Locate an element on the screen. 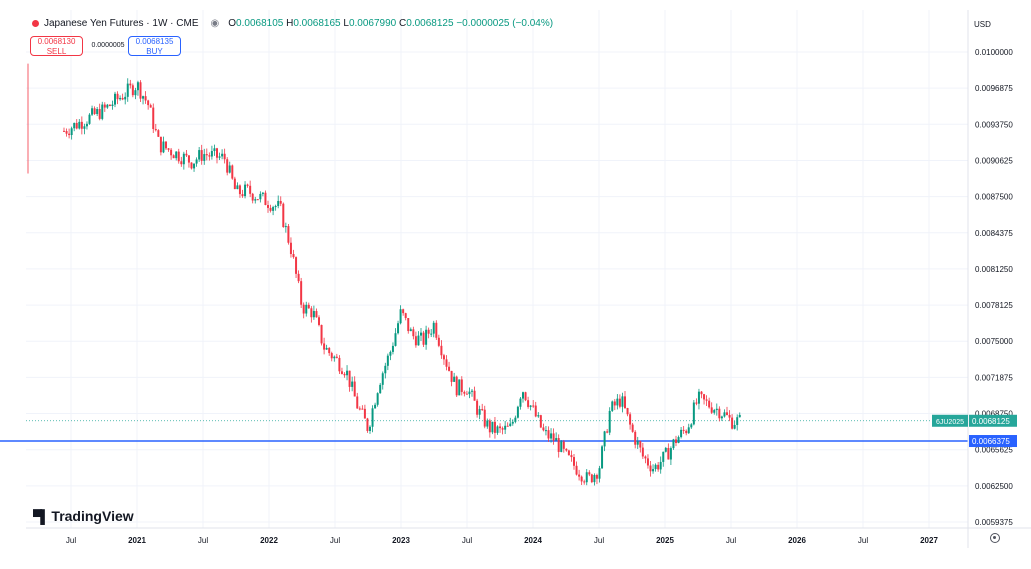  y-tick-label: 0.0096875 is located at coordinates (994, 88).